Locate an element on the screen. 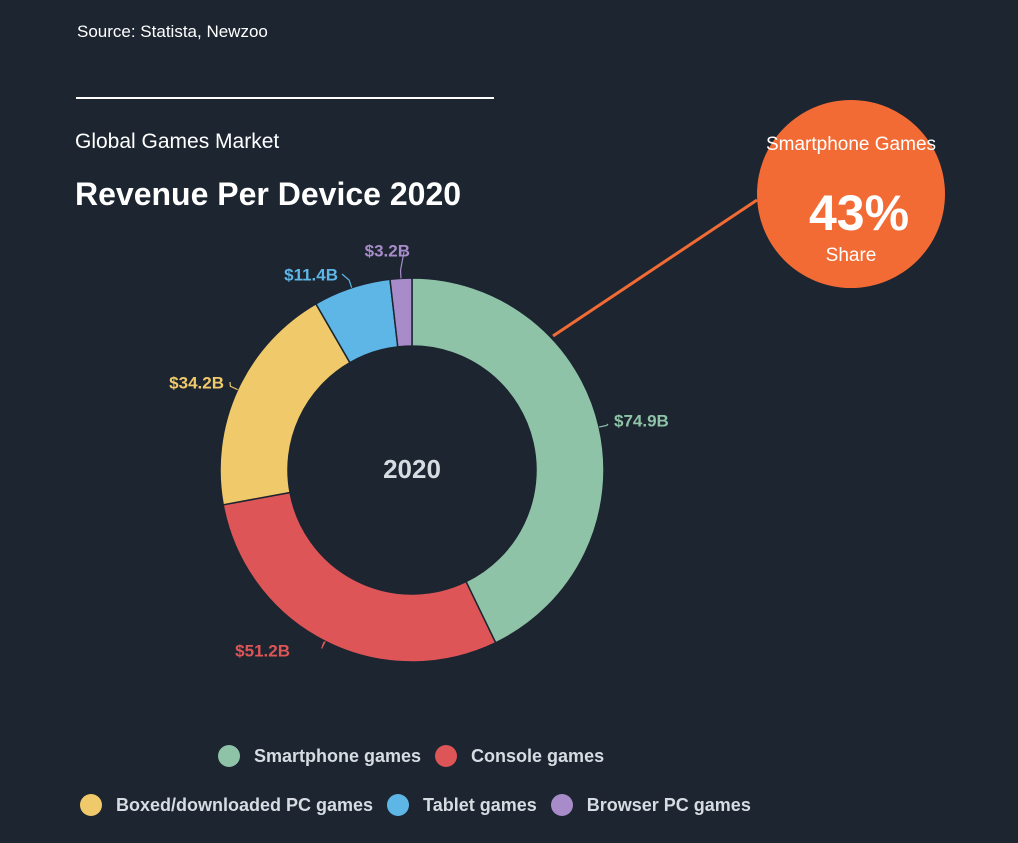  legend-label: Browser PC games is located at coordinates (668, 804).